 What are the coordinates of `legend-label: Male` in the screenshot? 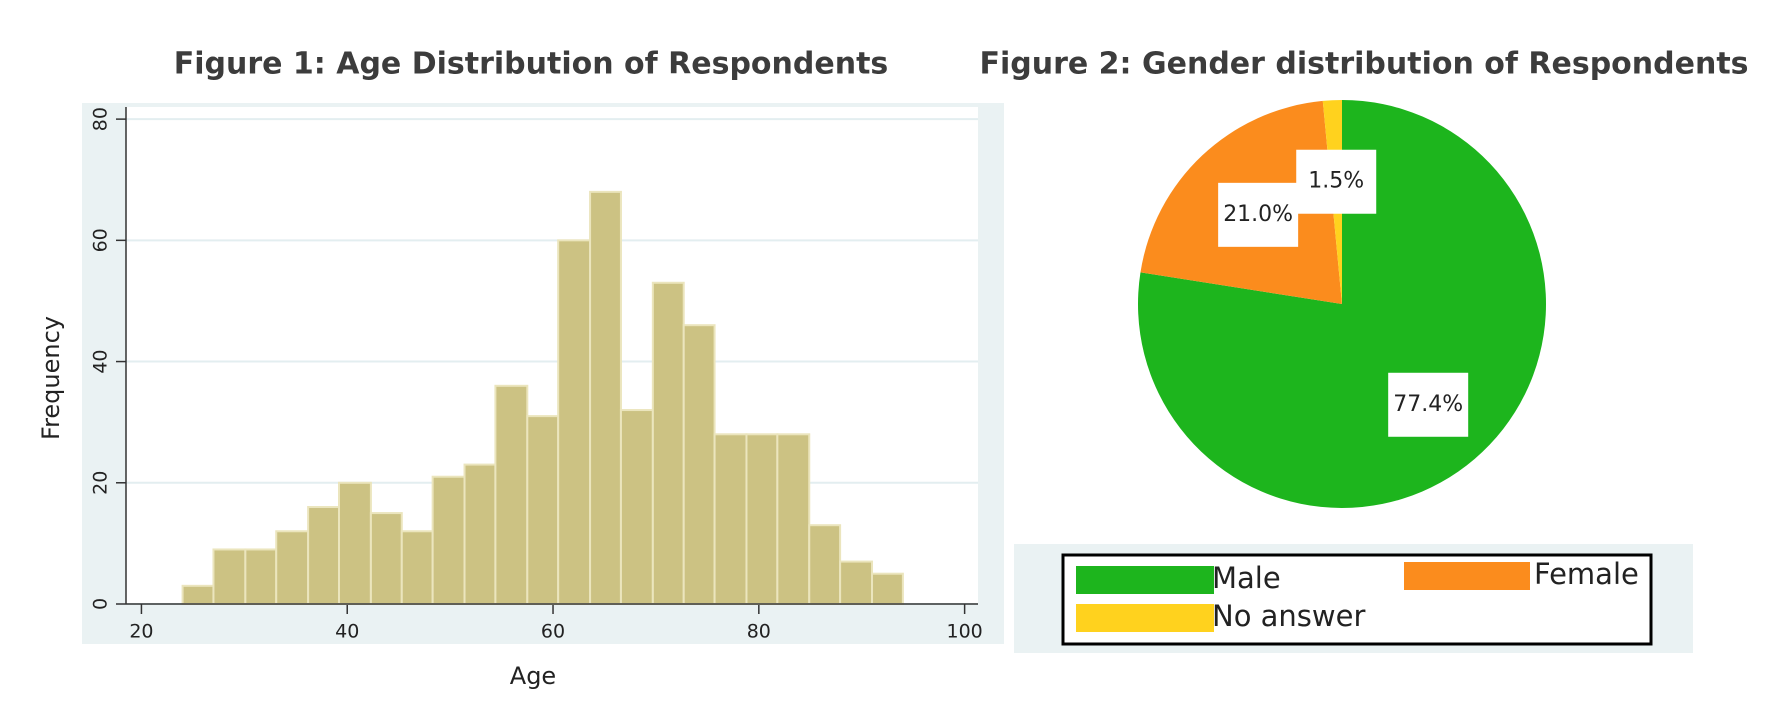 It's located at (1246, 578).